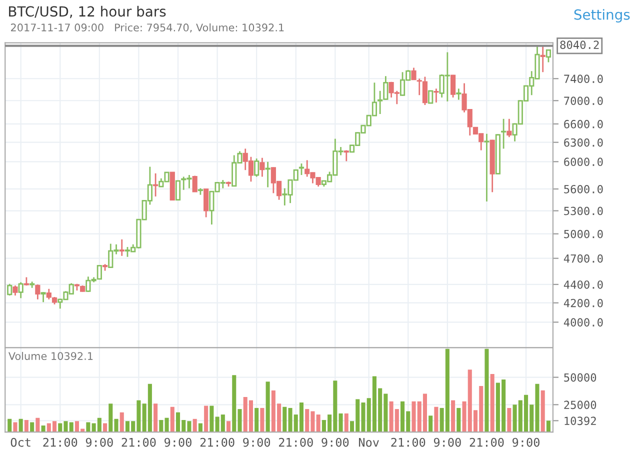  What do you see at coordinates (583, 284) in the screenshot?
I see `y-tick-label: 4400.0` at bounding box center [583, 284].